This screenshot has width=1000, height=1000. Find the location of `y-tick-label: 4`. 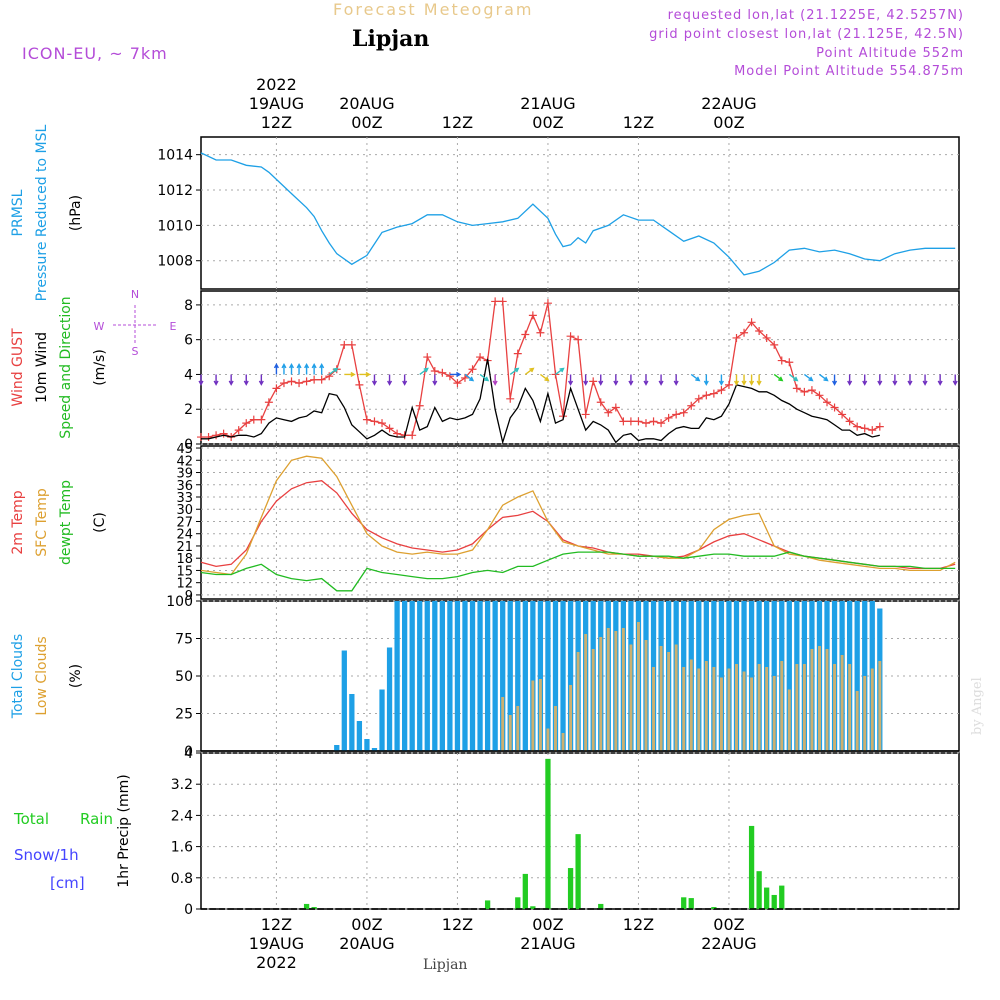

y-tick-label: 4 is located at coordinates (188, 754).